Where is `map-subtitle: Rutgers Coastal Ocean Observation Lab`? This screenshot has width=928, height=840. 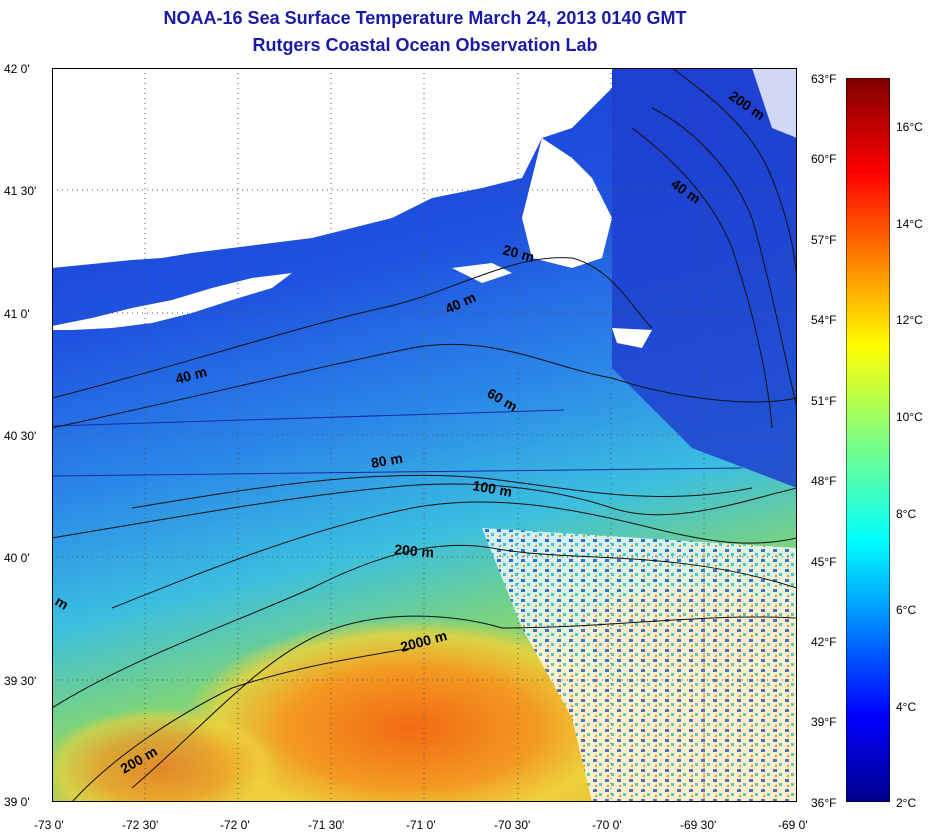
map-subtitle: Rutgers Coastal Ocean Observation Lab is located at coordinates (425, 45).